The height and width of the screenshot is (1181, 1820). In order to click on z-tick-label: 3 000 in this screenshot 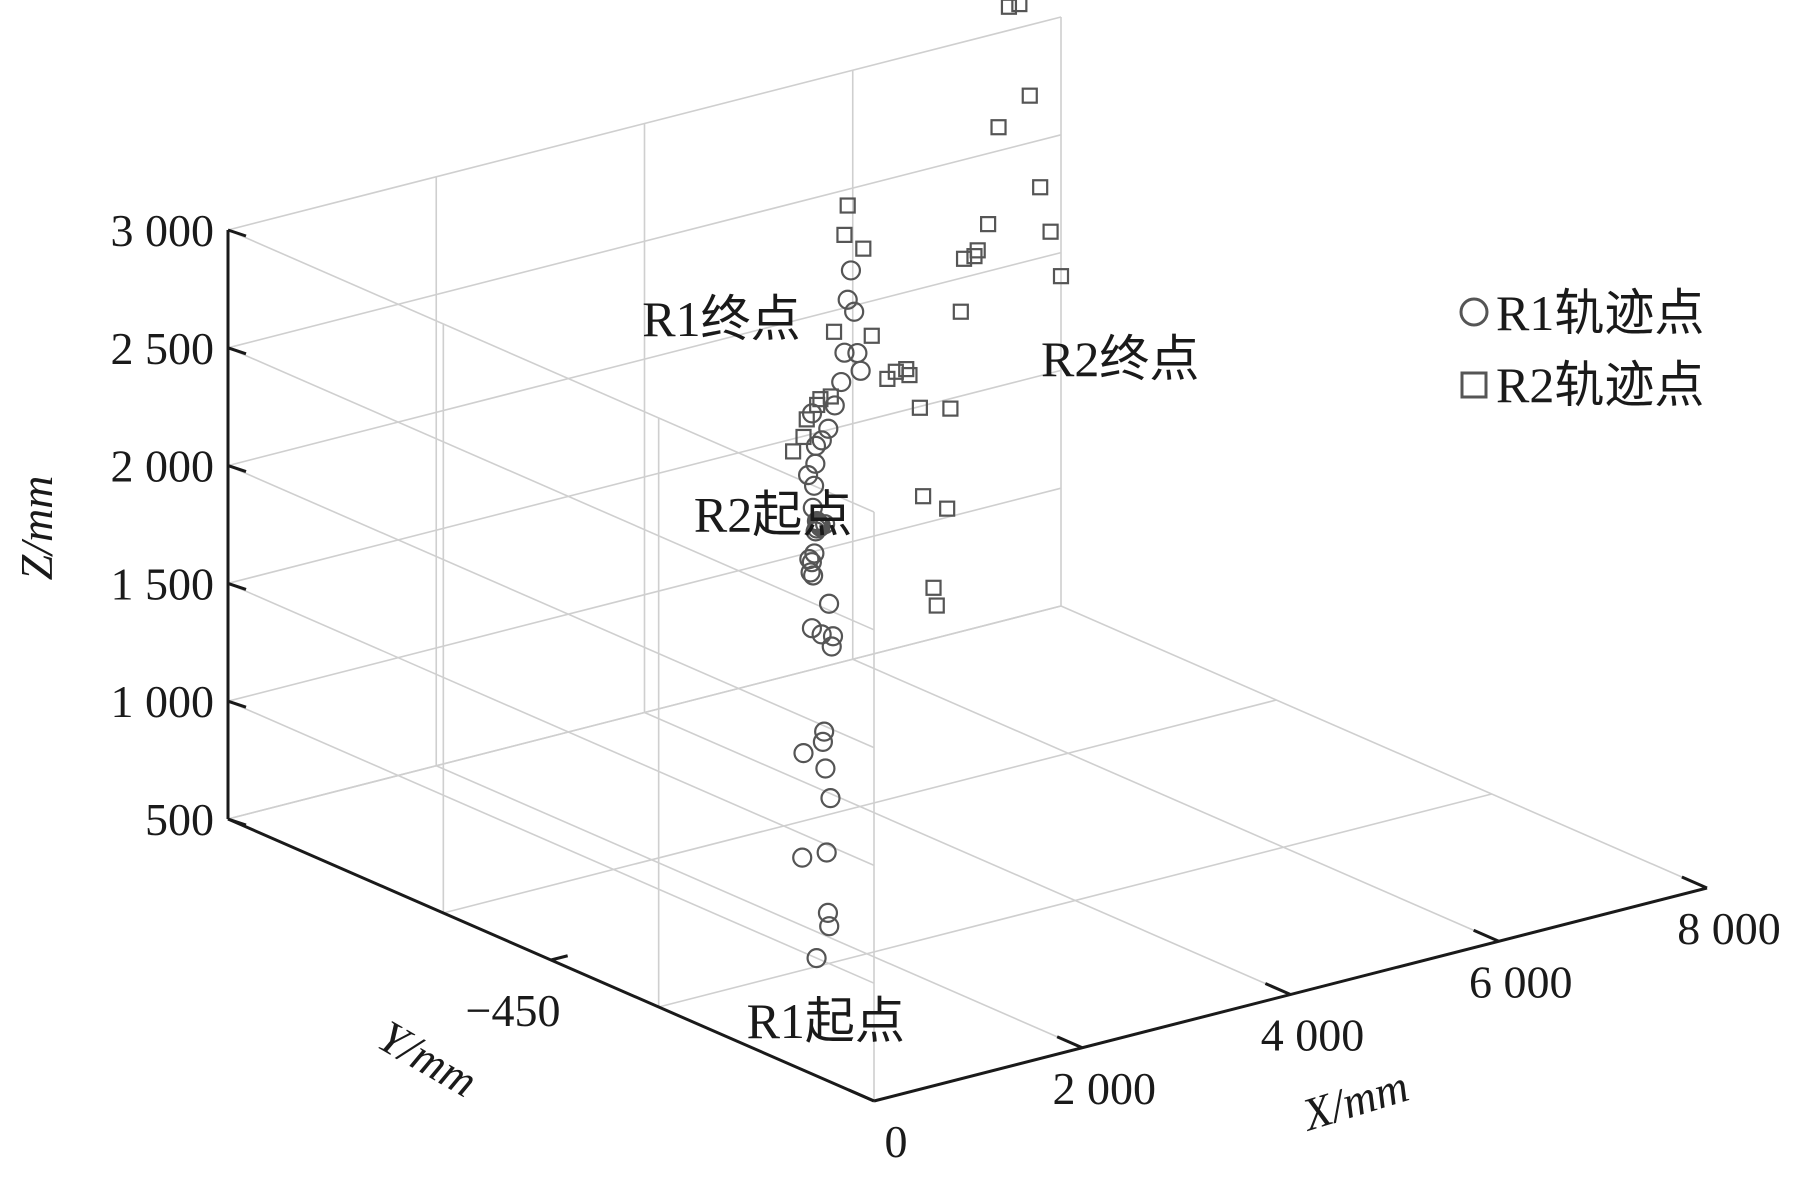, I will do `click(163, 230)`.